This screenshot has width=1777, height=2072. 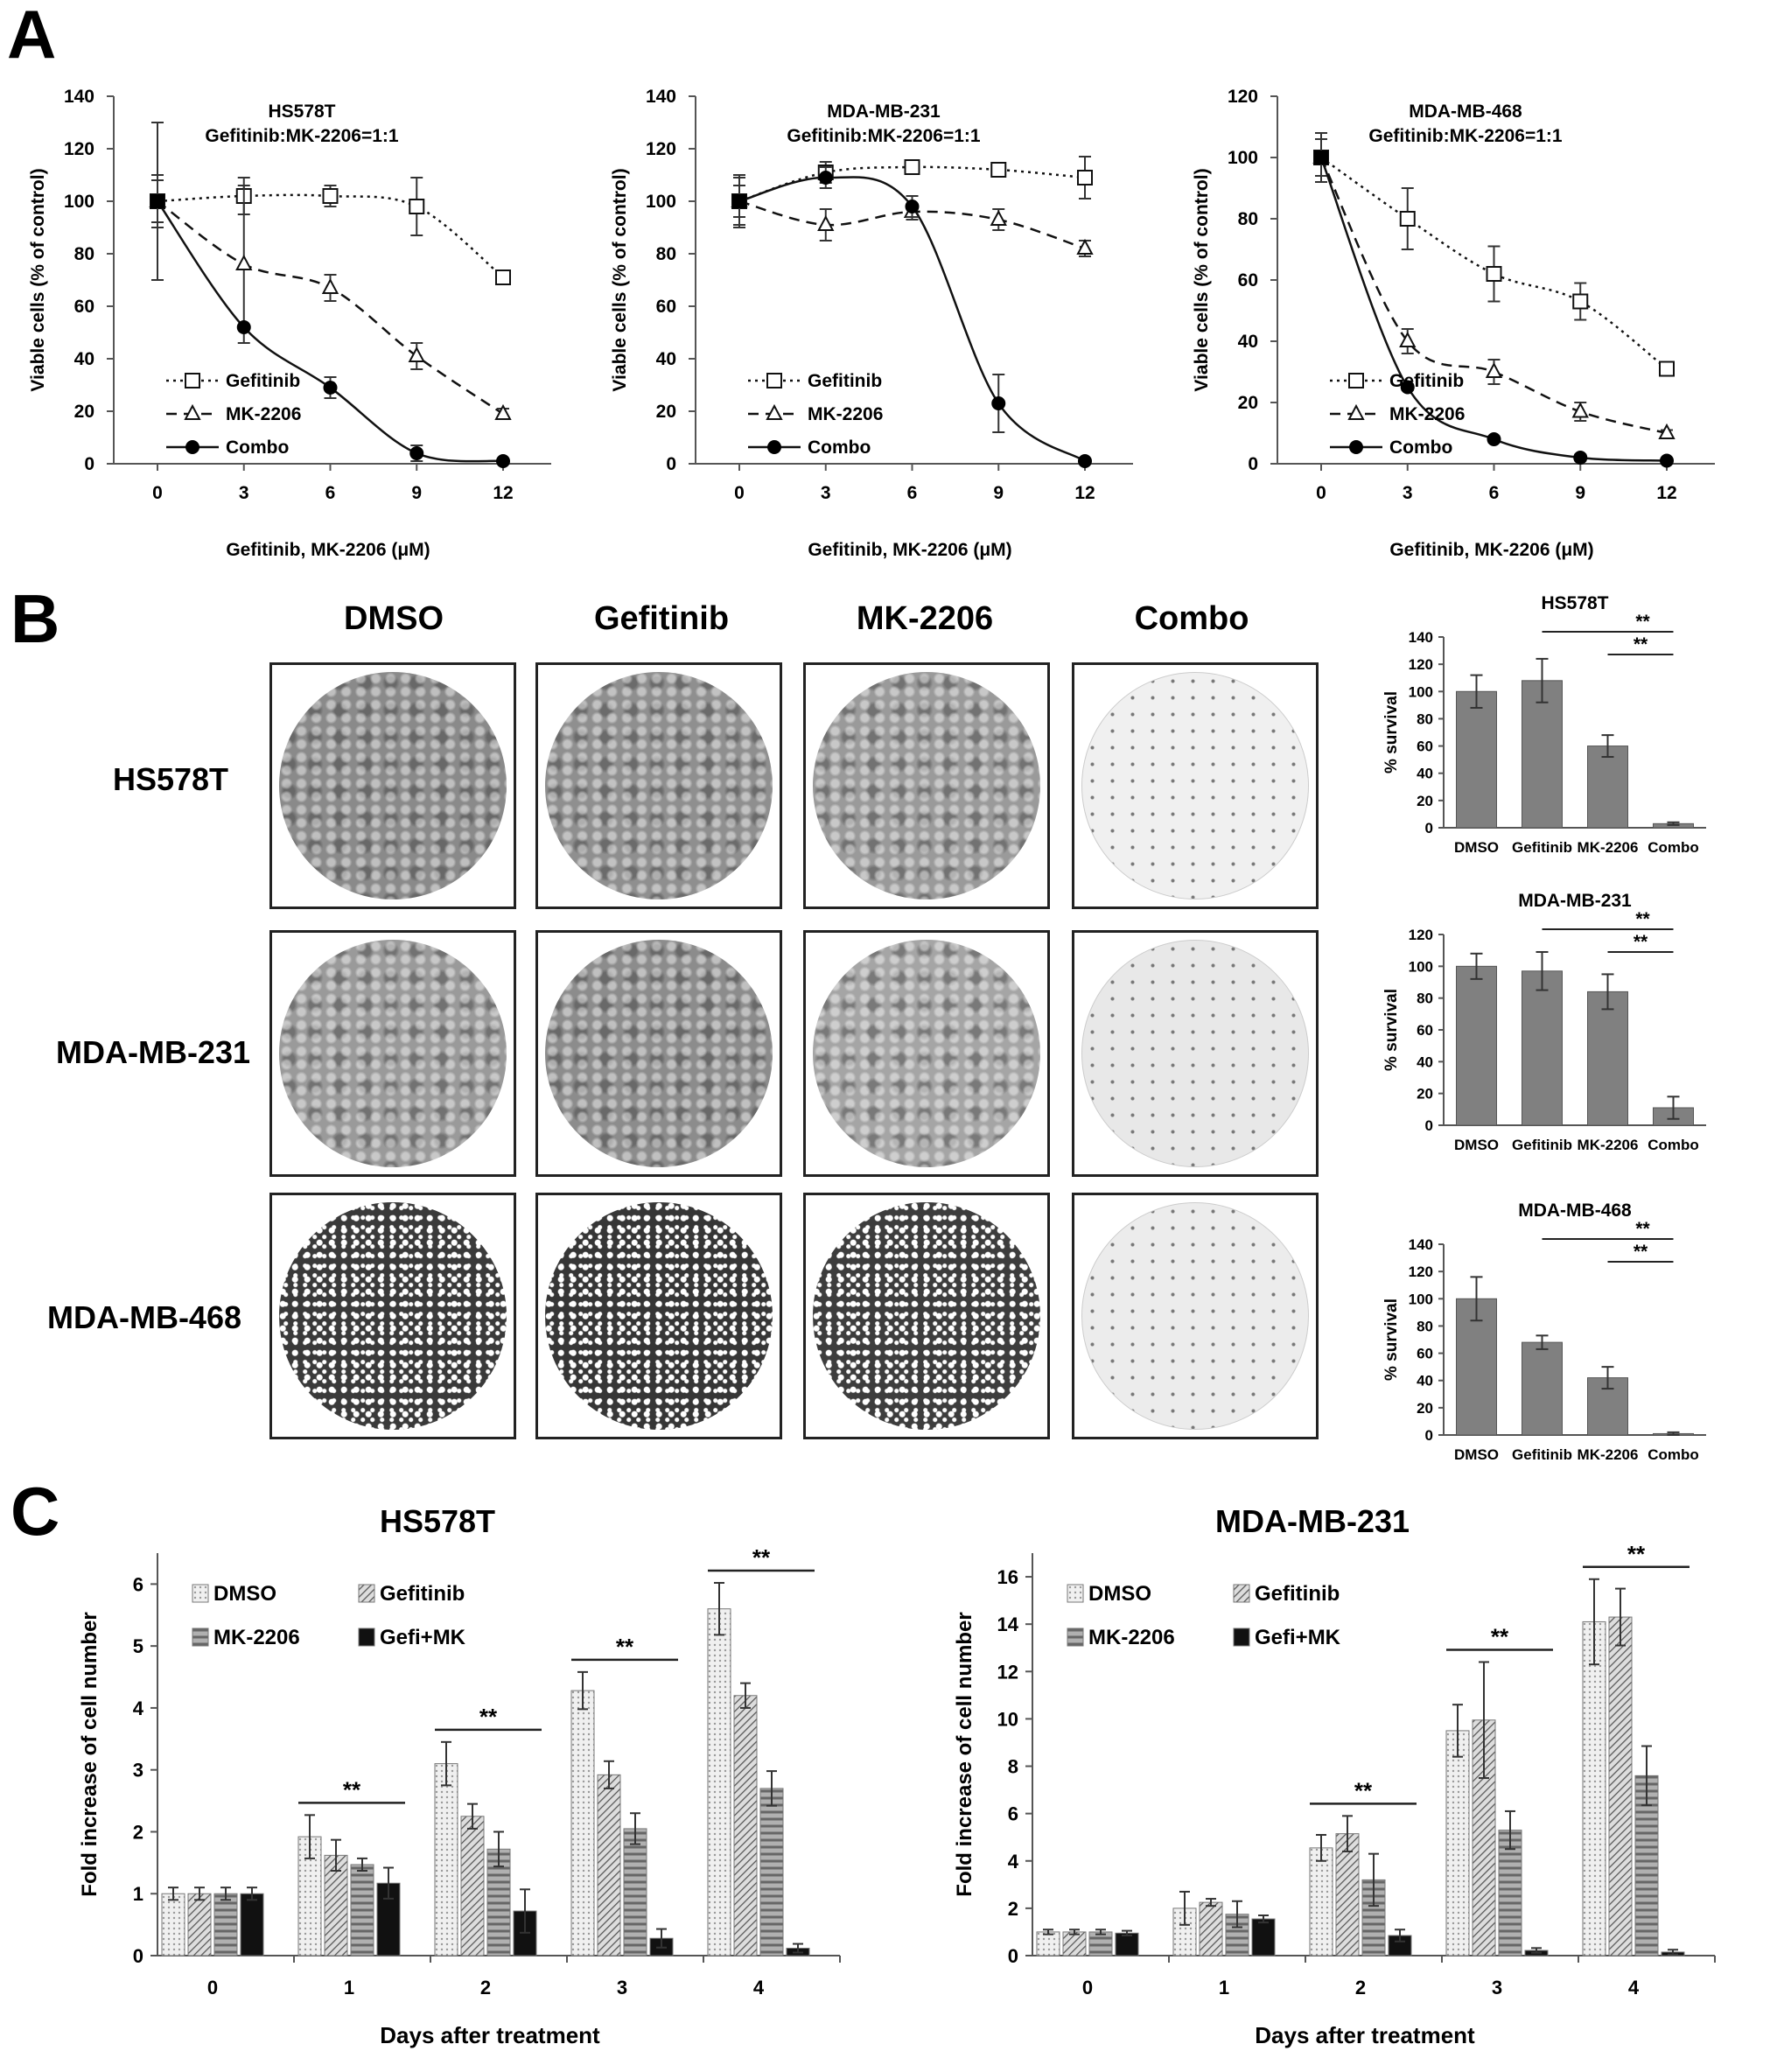 What do you see at coordinates (826, 493) in the screenshot?
I see `x-tick-label: 3` at bounding box center [826, 493].